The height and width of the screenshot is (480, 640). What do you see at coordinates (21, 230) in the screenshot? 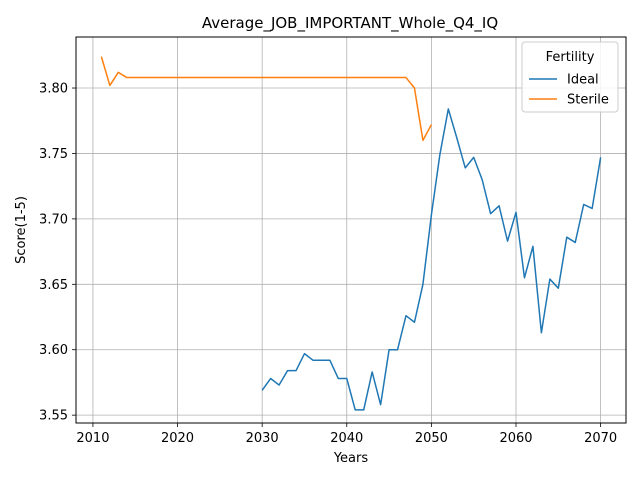
I see `y-axis-label: Score(1-5)` at bounding box center [21, 230].